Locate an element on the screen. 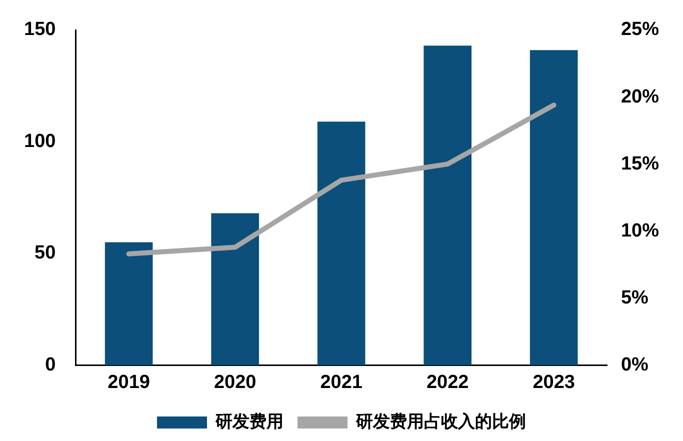 The image size is (683, 441). legend-label: 研发费用 is located at coordinates (249, 422).